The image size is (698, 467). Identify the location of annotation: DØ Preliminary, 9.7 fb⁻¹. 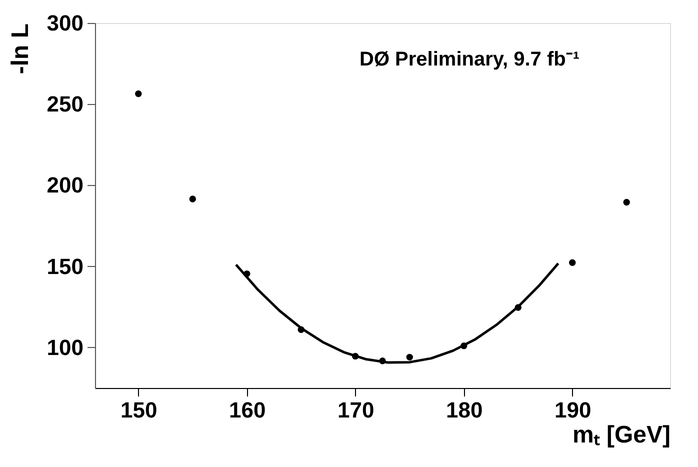
(470, 59).